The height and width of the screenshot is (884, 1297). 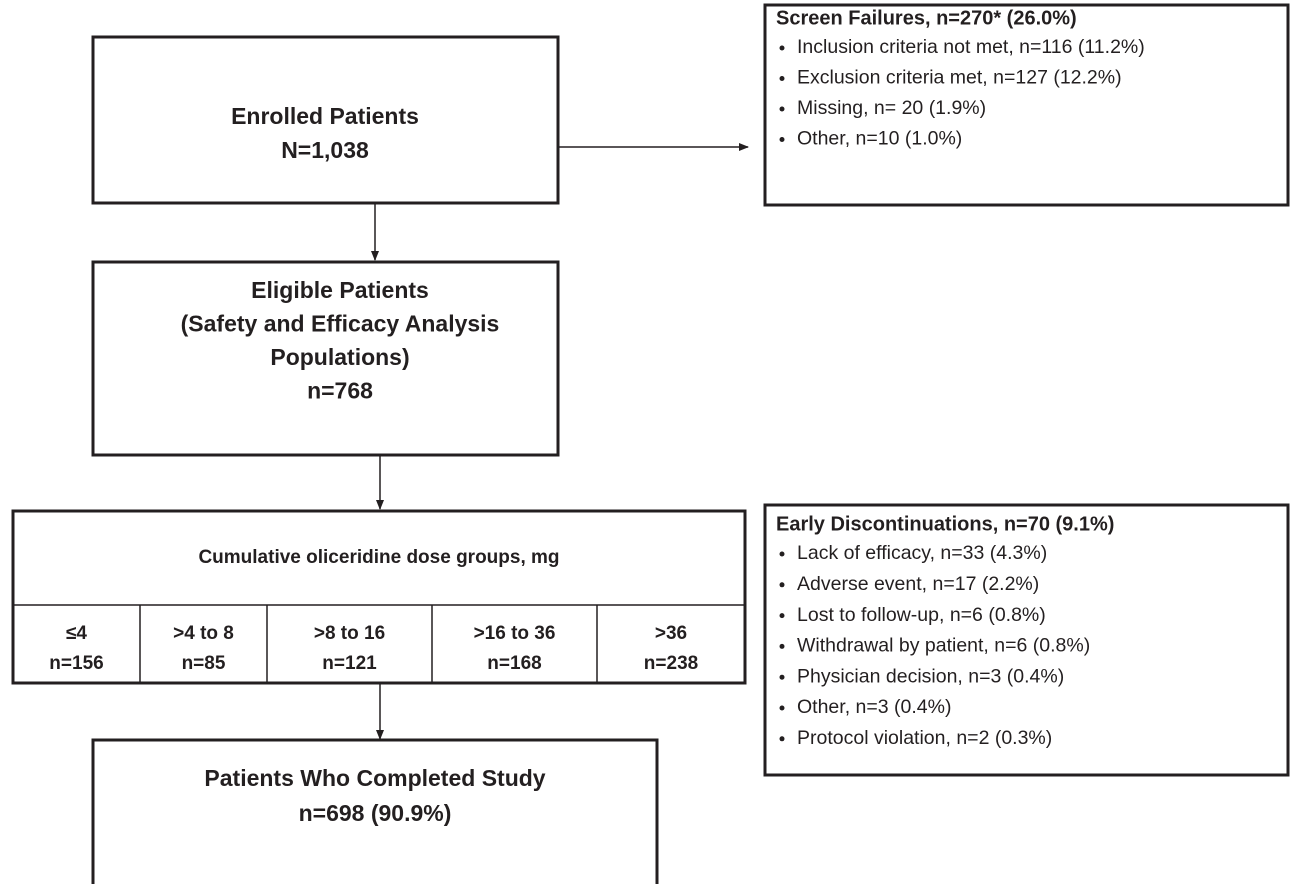 What do you see at coordinates (671, 633) in the screenshot?
I see `dose-label: >36` at bounding box center [671, 633].